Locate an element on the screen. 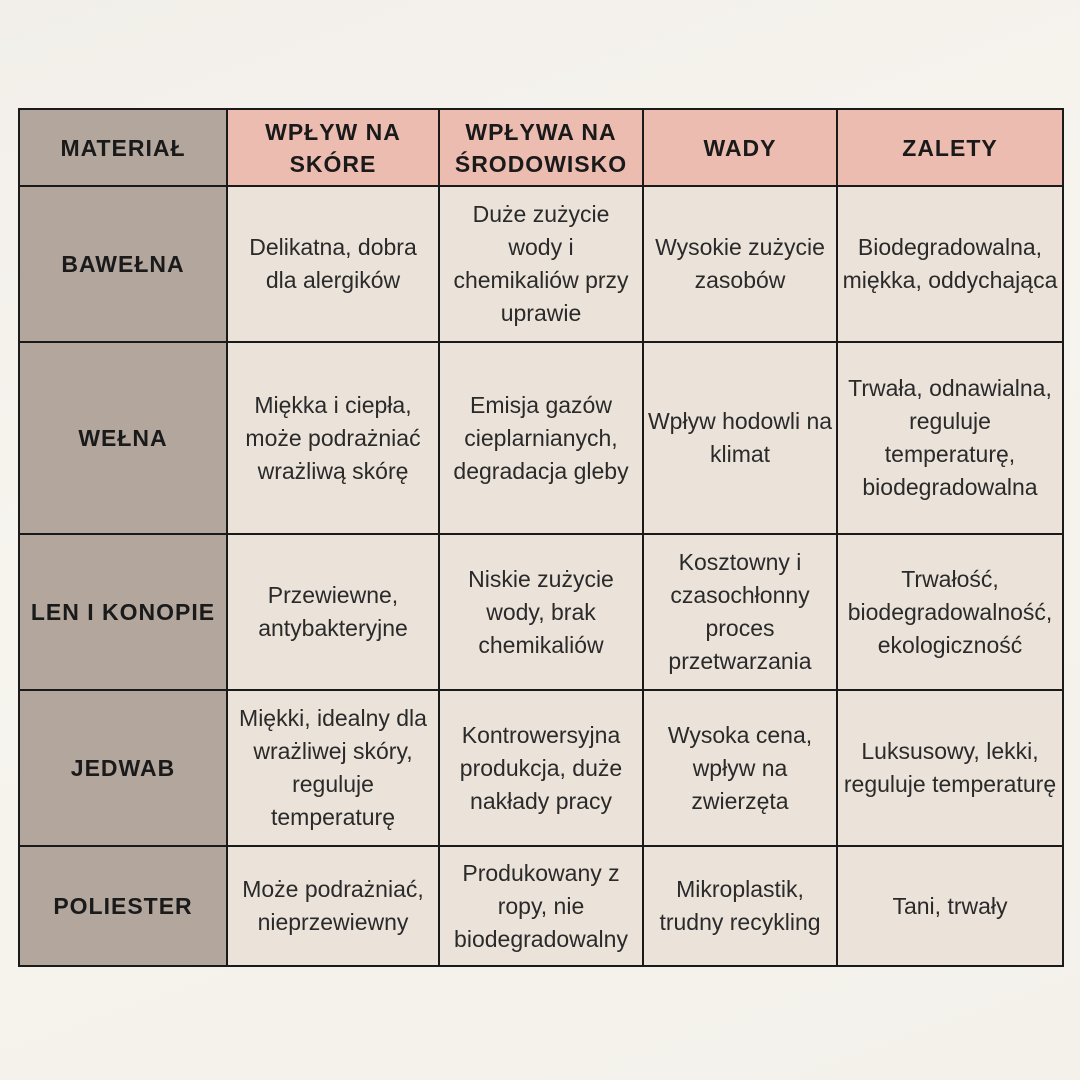 This screenshot has width=1080, height=1080. table-cell: Wysokie zużycie zasobów is located at coordinates (740, 264).